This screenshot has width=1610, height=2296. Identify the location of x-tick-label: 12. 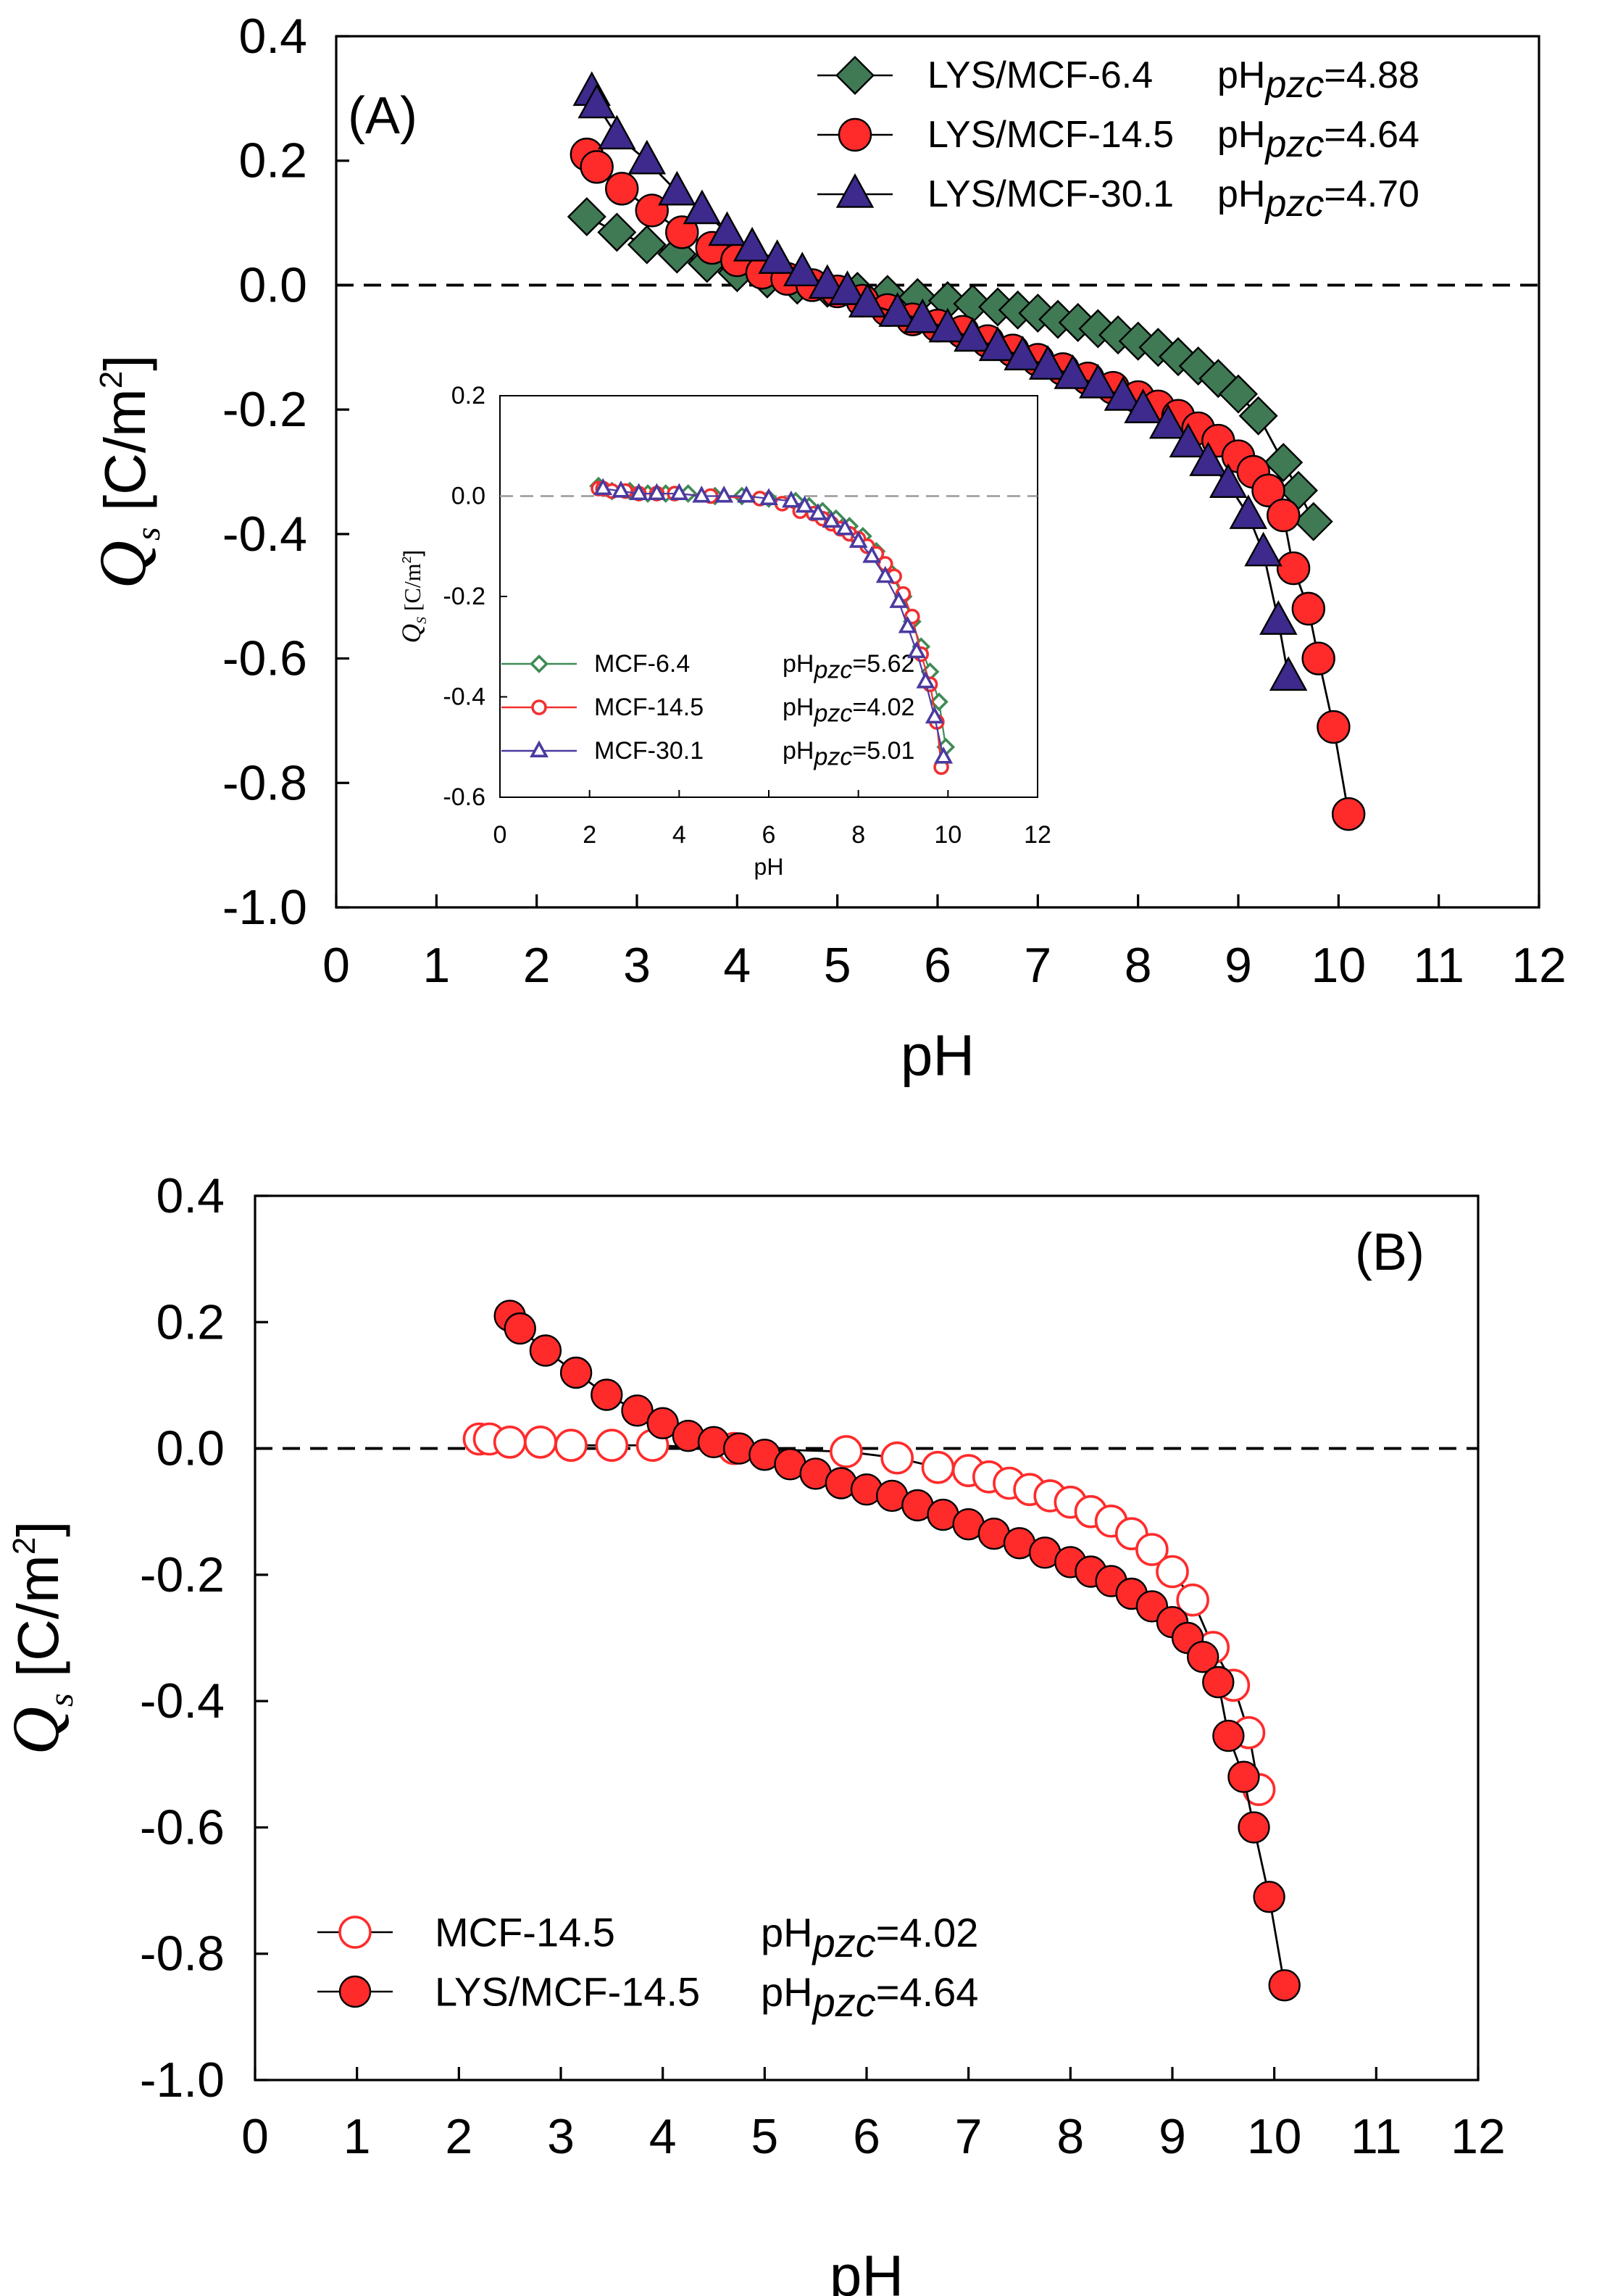
(1037, 835).